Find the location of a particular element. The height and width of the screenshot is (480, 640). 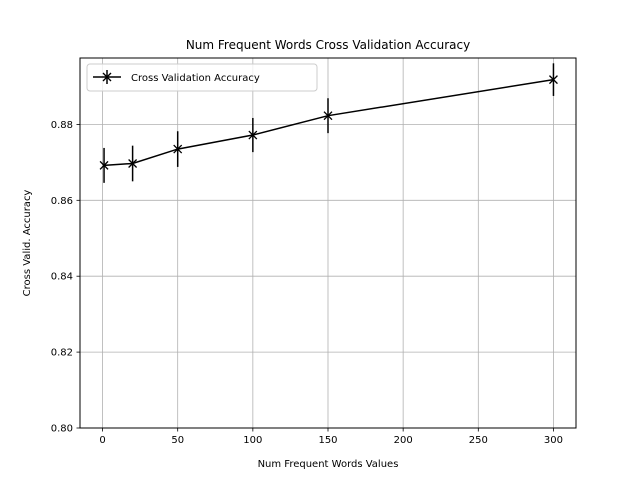

legend-box is located at coordinates (202, 77).